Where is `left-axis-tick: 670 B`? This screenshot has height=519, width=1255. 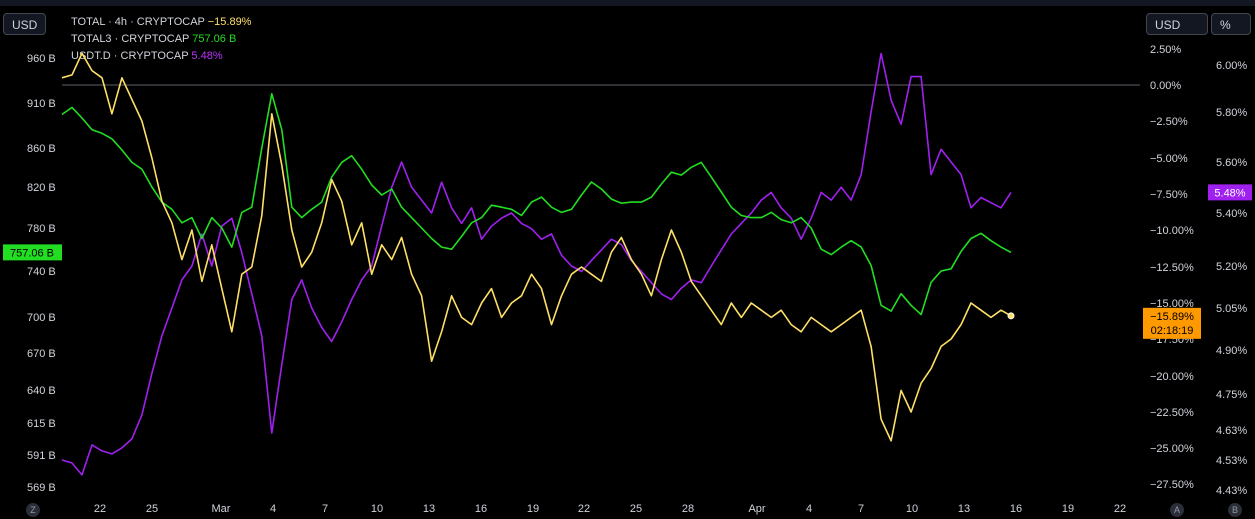 left-axis-tick: 670 B is located at coordinates (41, 354).